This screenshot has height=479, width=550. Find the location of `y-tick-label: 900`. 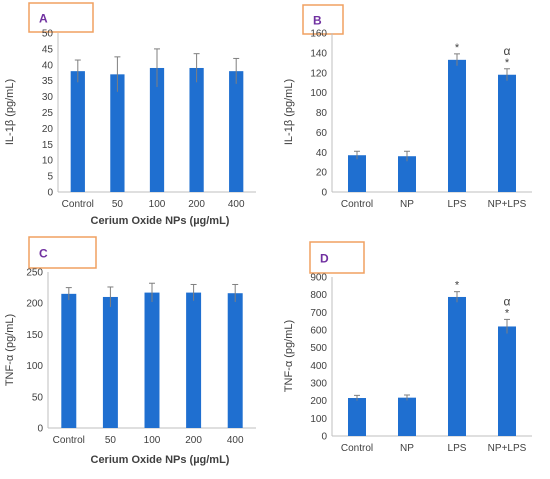

y-tick-label: 900 is located at coordinates (318, 278).